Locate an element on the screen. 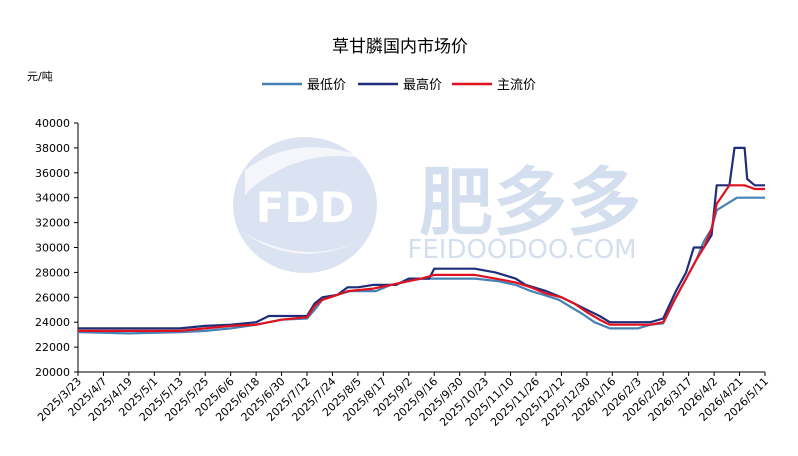 The height and width of the screenshot is (456, 798). y-tick-label: 20000 is located at coordinates (52, 372).